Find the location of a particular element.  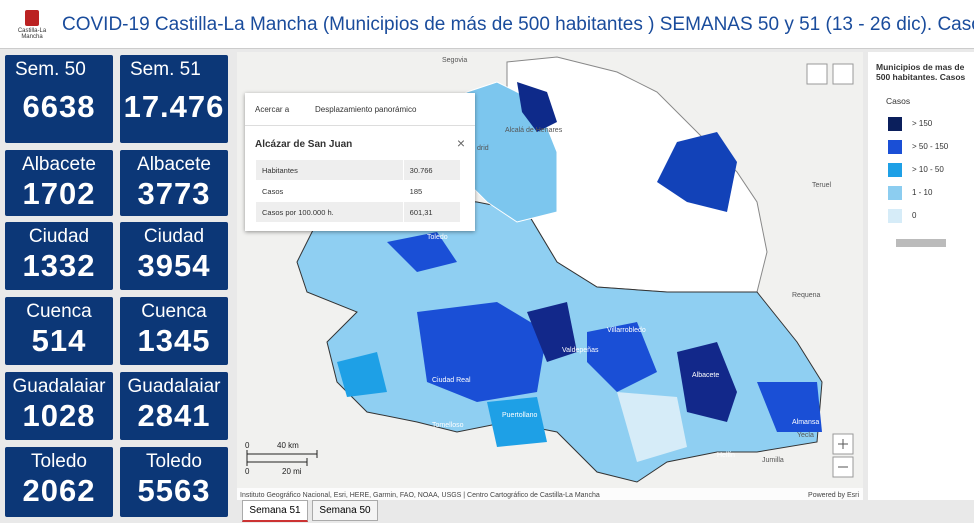

legend-label: > 10 - 50 is located at coordinates (928, 169).